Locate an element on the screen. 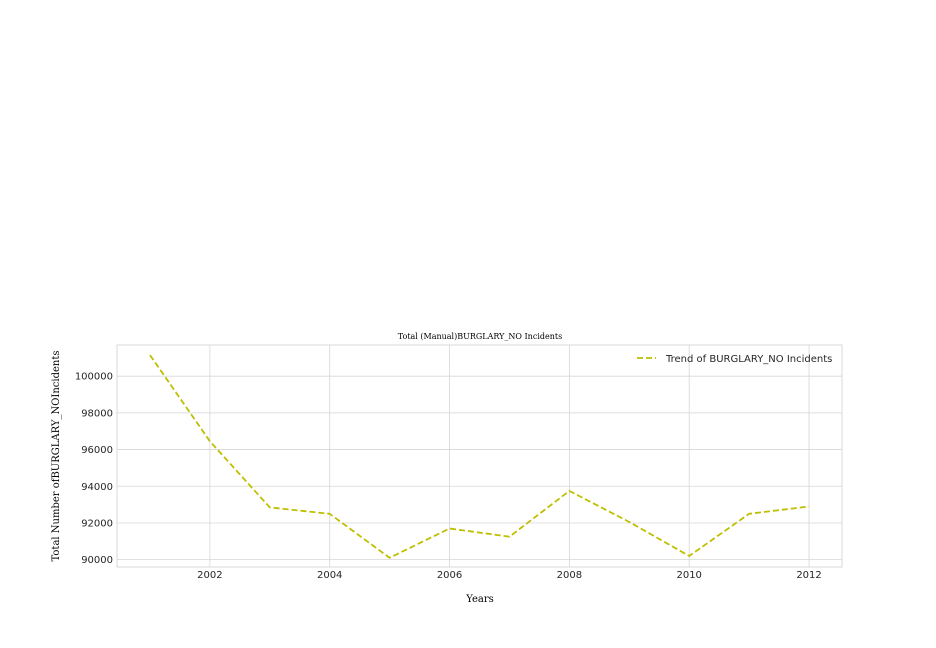 The height and width of the screenshot is (648, 936). chart-title: Total (Manual)BURGLARY_NO Incidents is located at coordinates (480, 336).